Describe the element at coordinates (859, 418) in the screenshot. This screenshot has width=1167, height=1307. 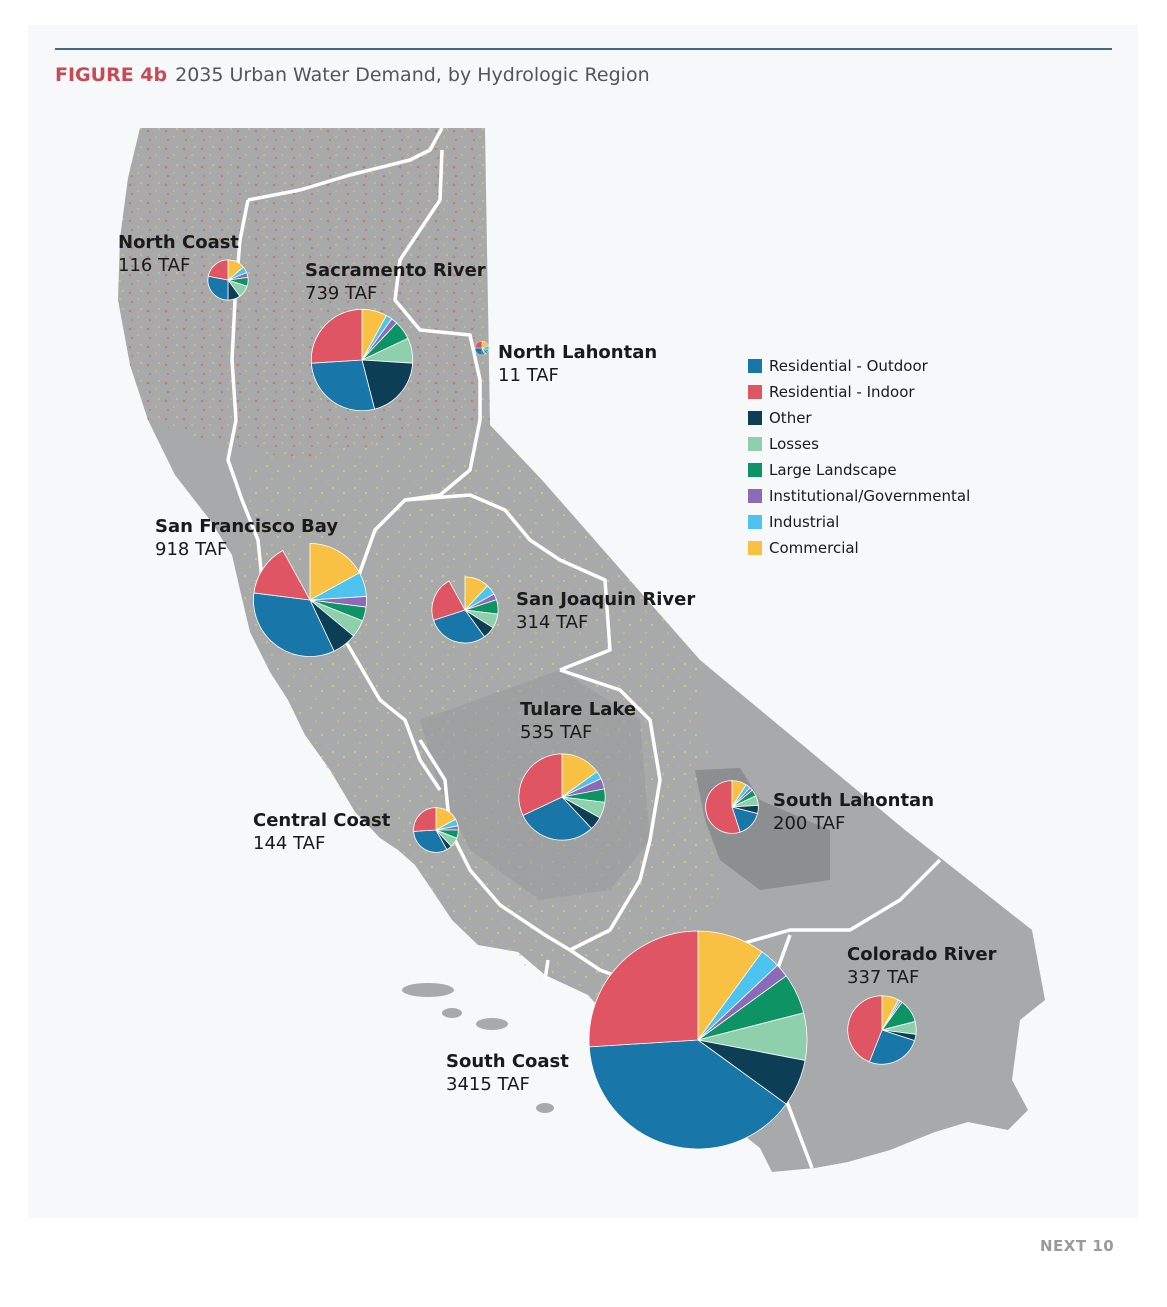
I see `legend-item-other: Other` at that location.